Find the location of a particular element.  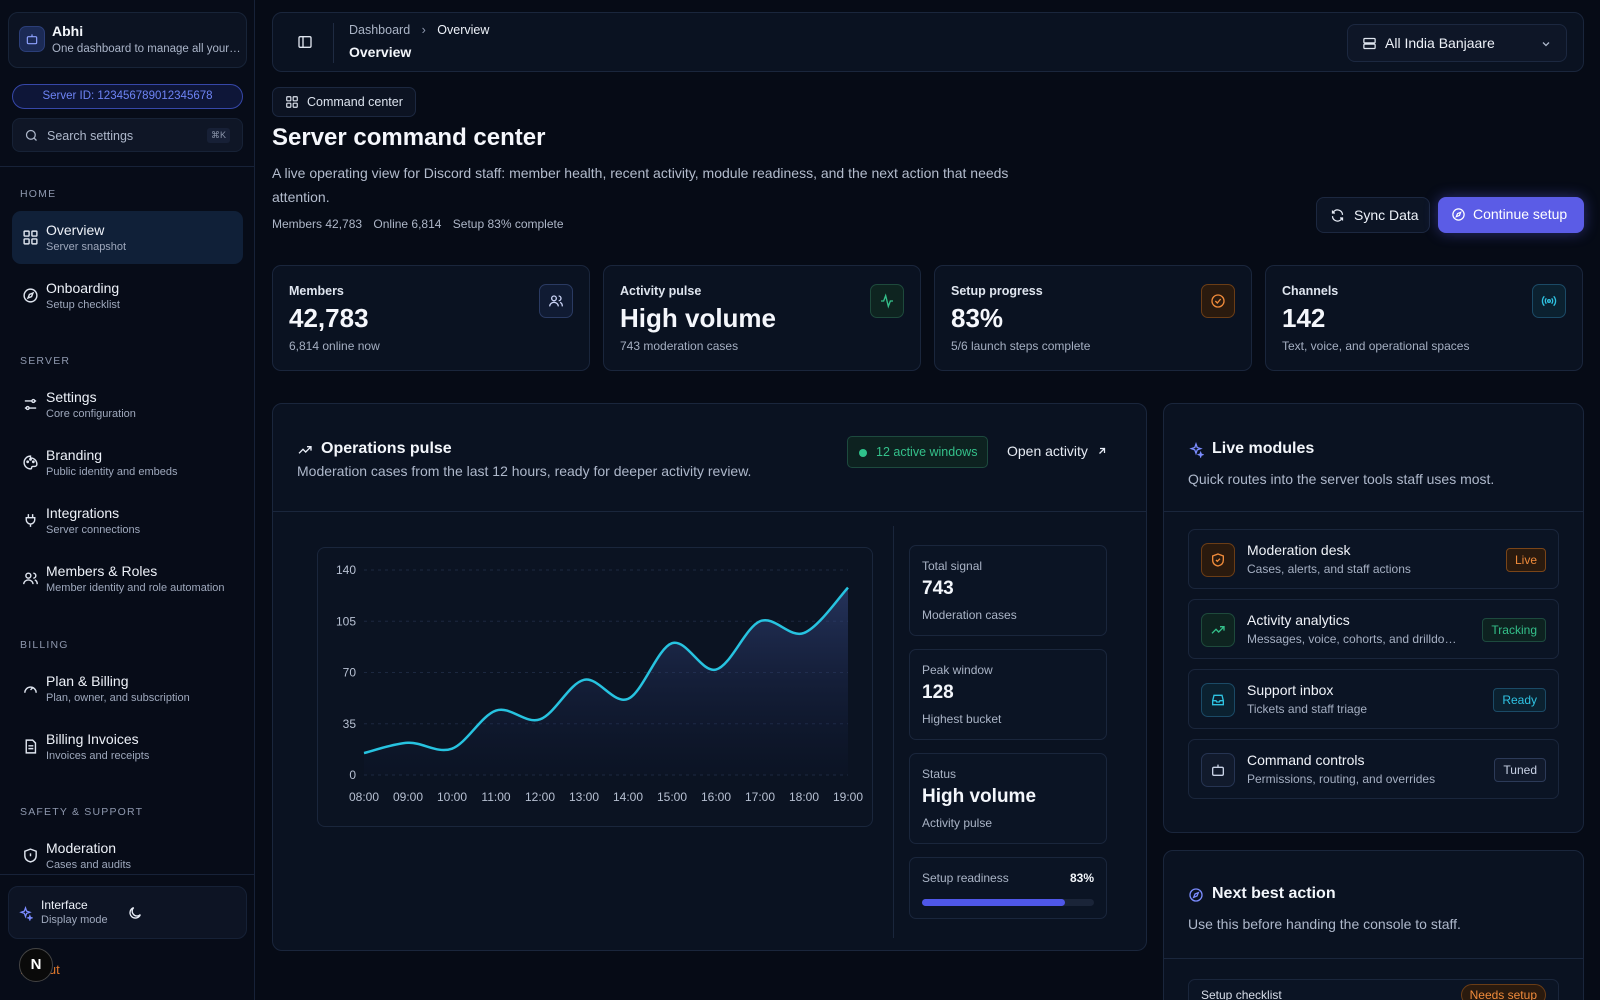

readiness-progress-track is located at coordinates (1008, 902).